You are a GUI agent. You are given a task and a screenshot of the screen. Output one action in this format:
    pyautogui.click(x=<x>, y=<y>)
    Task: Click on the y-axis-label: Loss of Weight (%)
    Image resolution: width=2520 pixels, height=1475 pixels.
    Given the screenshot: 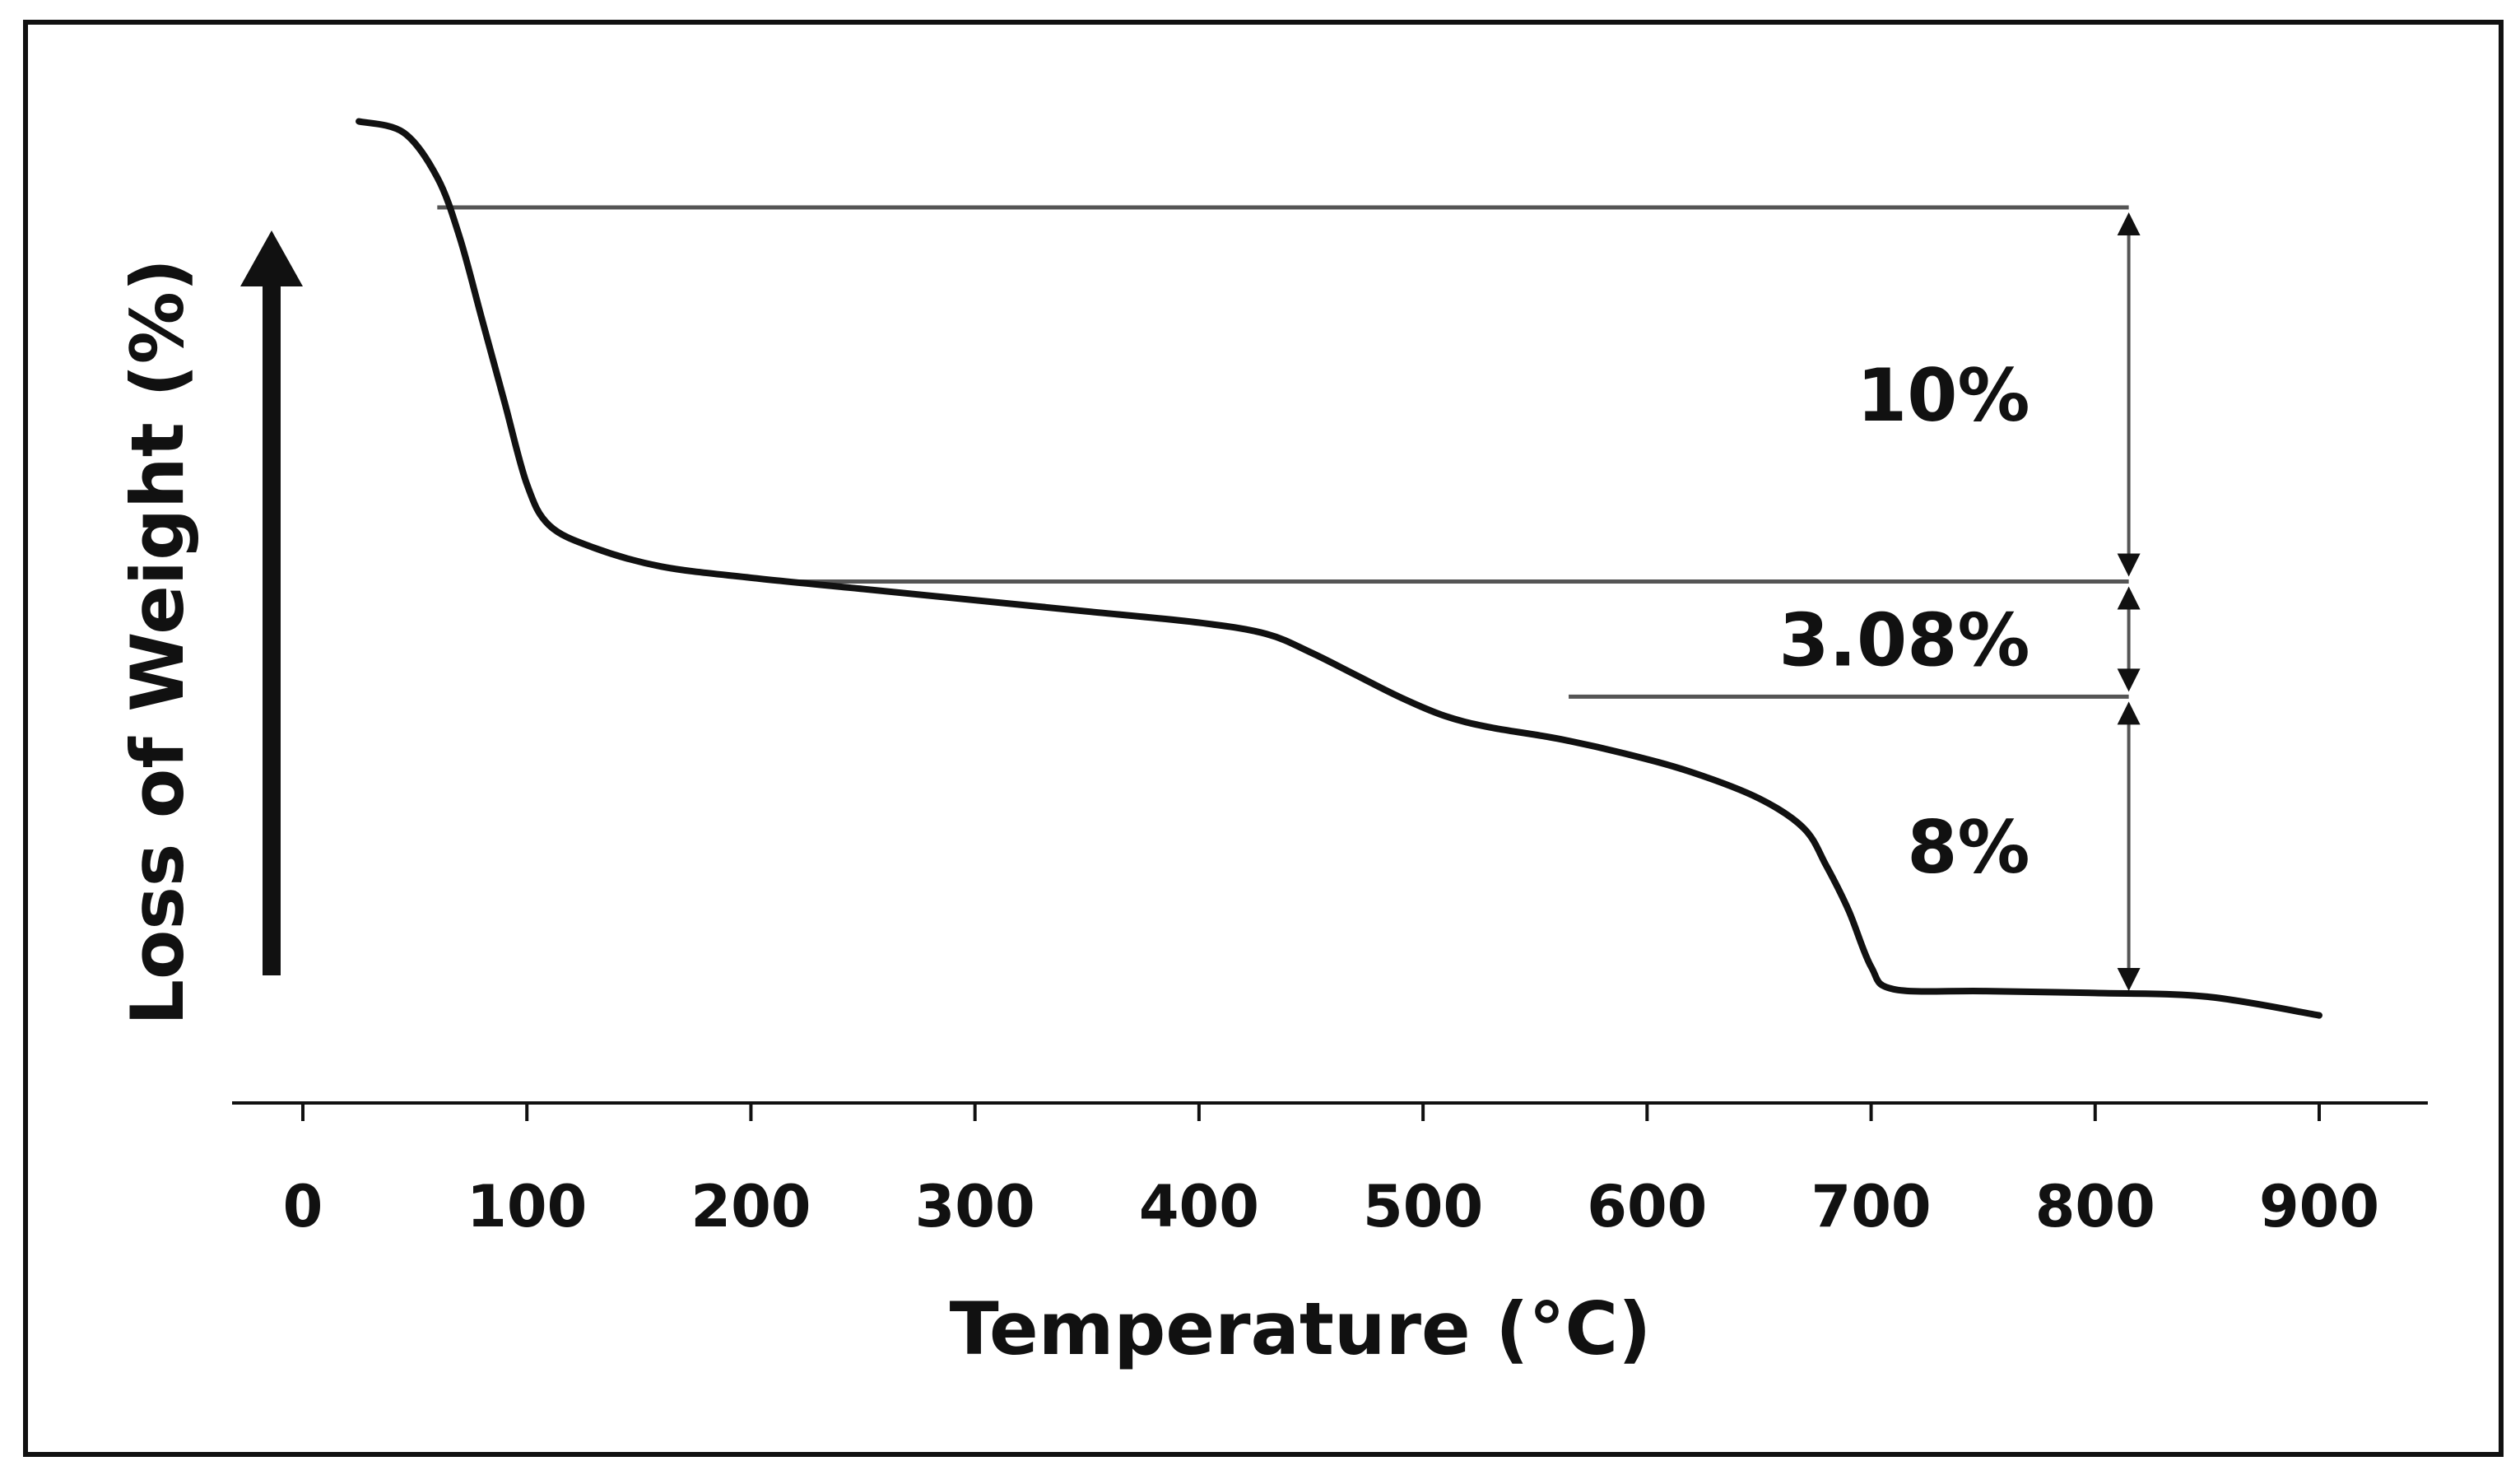 What is the action you would take?
    pyautogui.click(x=157, y=642)
    